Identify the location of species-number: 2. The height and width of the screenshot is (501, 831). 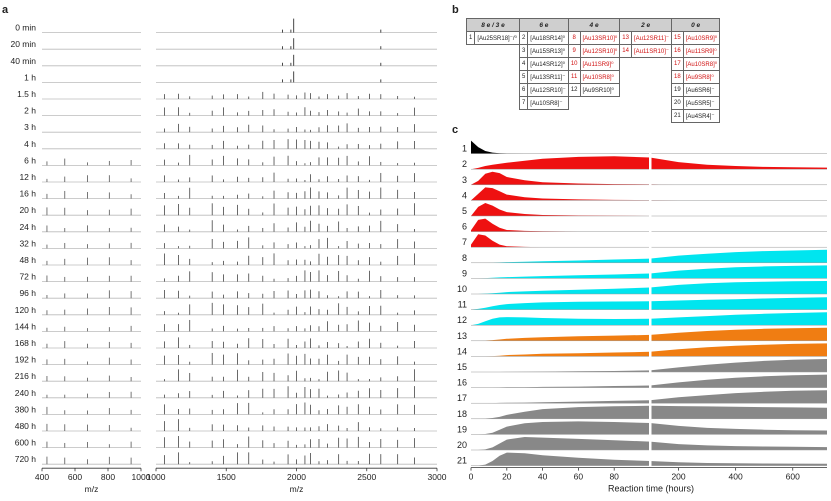
(523, 38).